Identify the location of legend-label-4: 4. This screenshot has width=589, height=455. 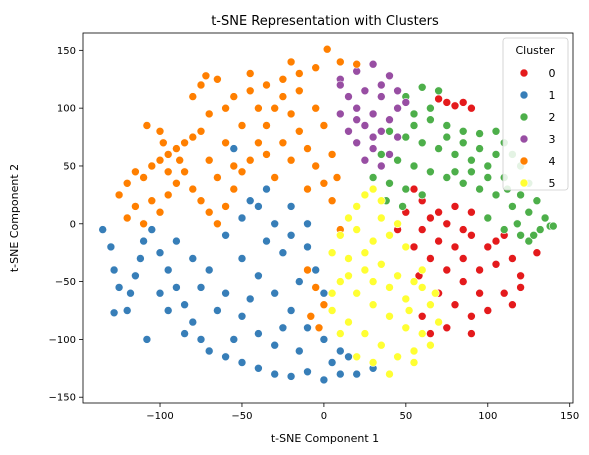
(552, 161).